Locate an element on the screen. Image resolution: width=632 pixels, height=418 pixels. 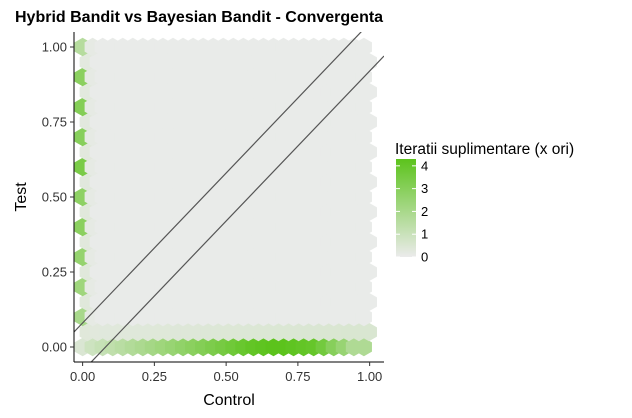
y-axis-ticks: 0.00 0.25 0.50 0.75 1.00 is located at coordinates (58, 197).